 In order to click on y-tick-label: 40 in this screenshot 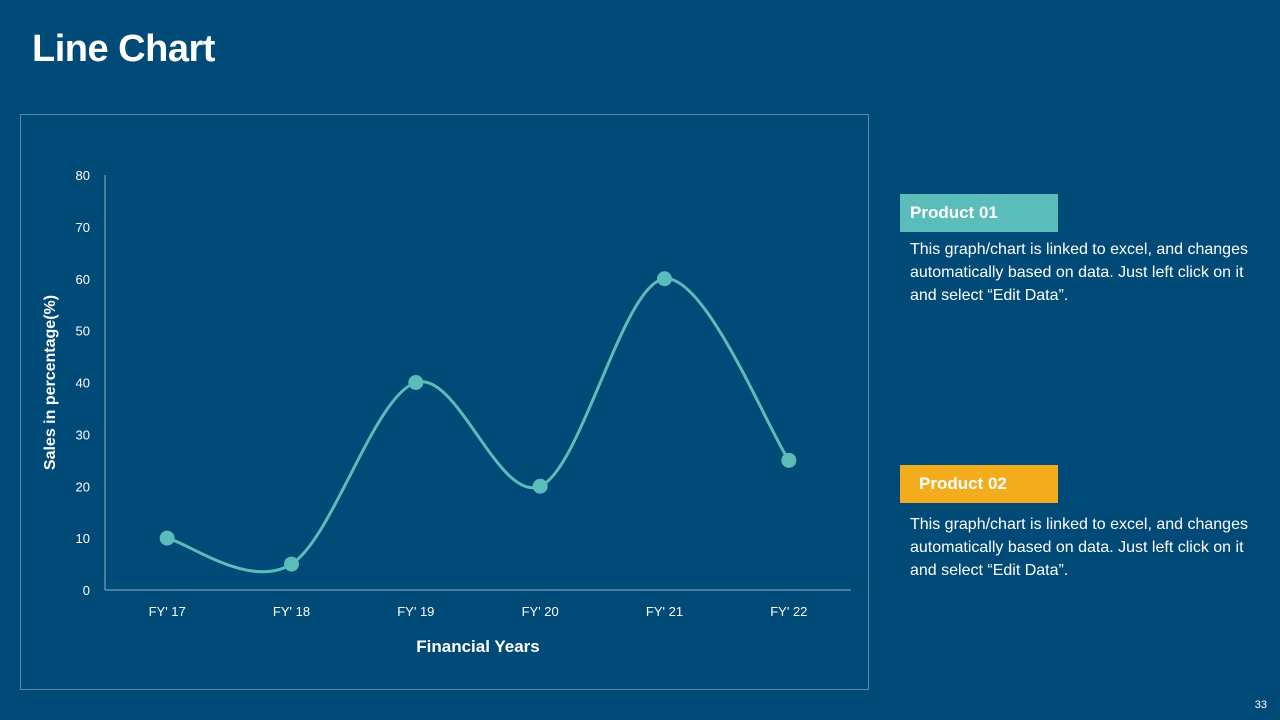, I will do `click(83, 383)`.